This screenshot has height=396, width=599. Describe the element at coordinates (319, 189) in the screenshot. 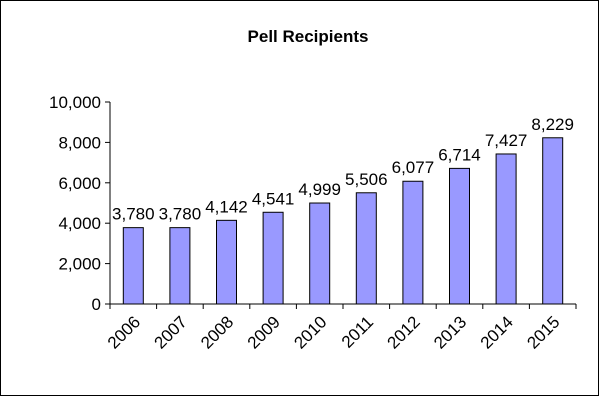

I see `data-label: 4,999` at that location.